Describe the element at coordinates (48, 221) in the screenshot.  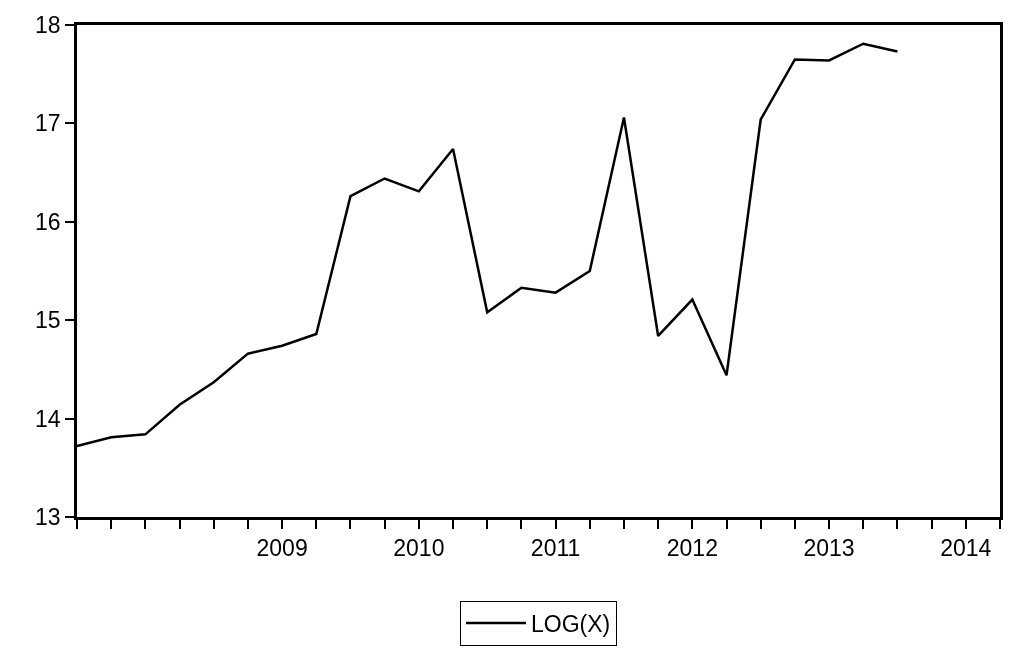
I see `y-tick-label: 16` at that location.